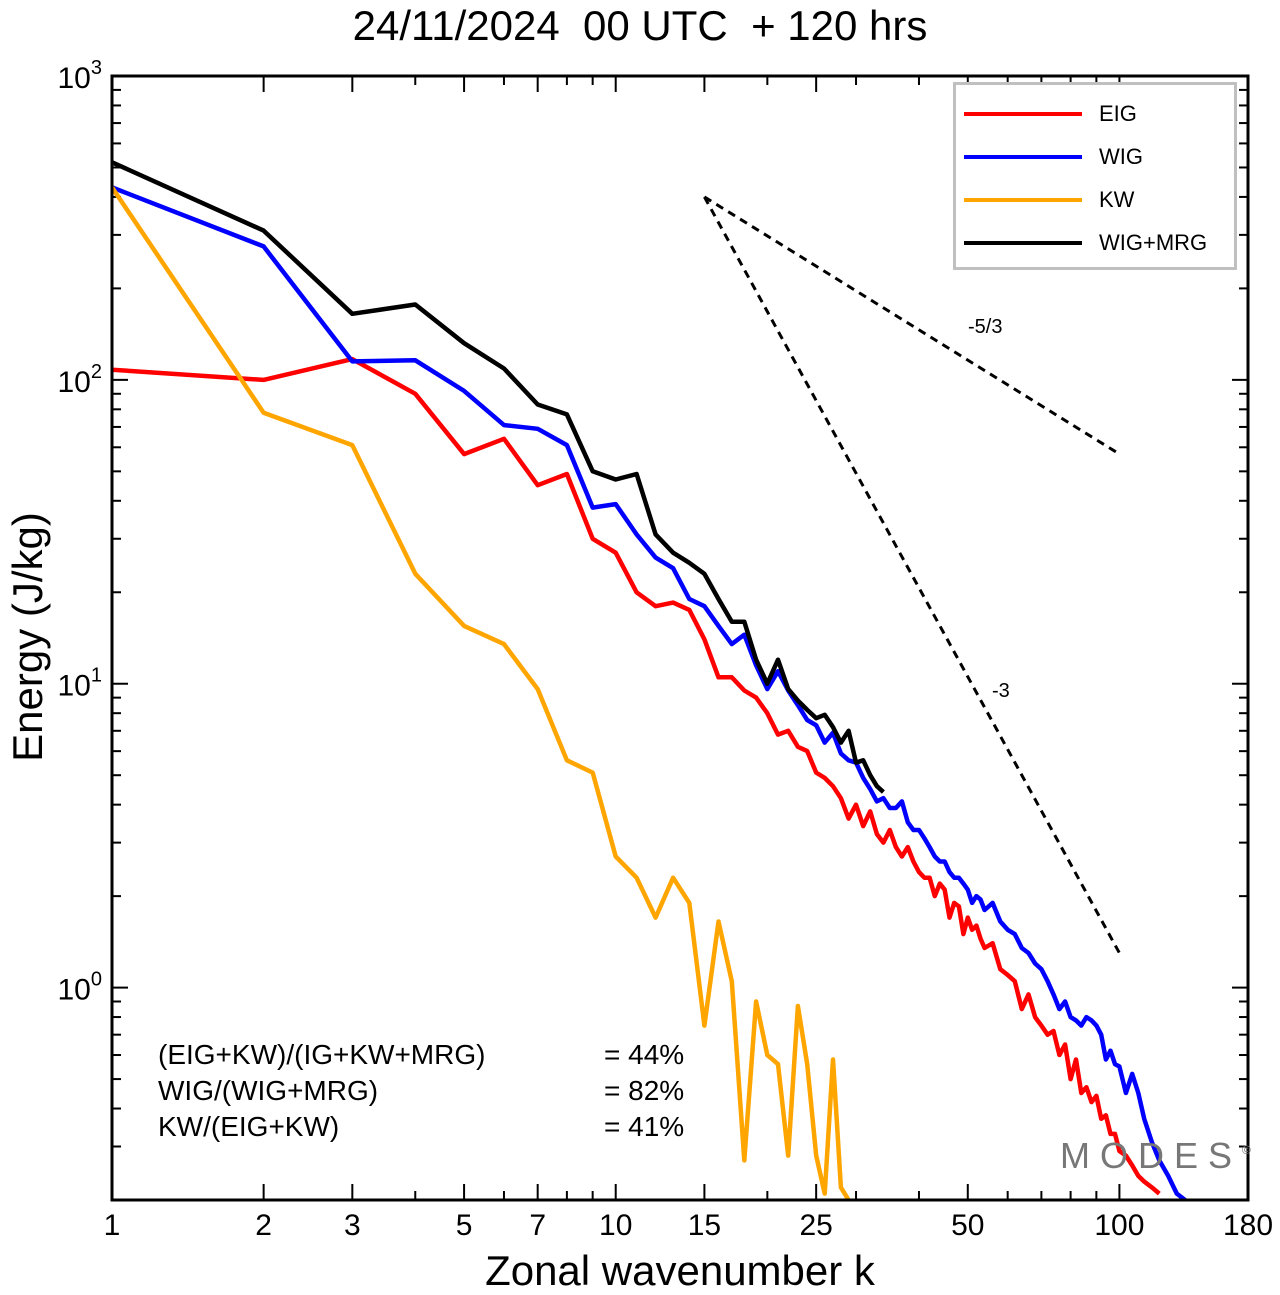  Describe the element at coordinates (644, 1090) in the screenshot. I see `stat-value: = 82%` at that location.